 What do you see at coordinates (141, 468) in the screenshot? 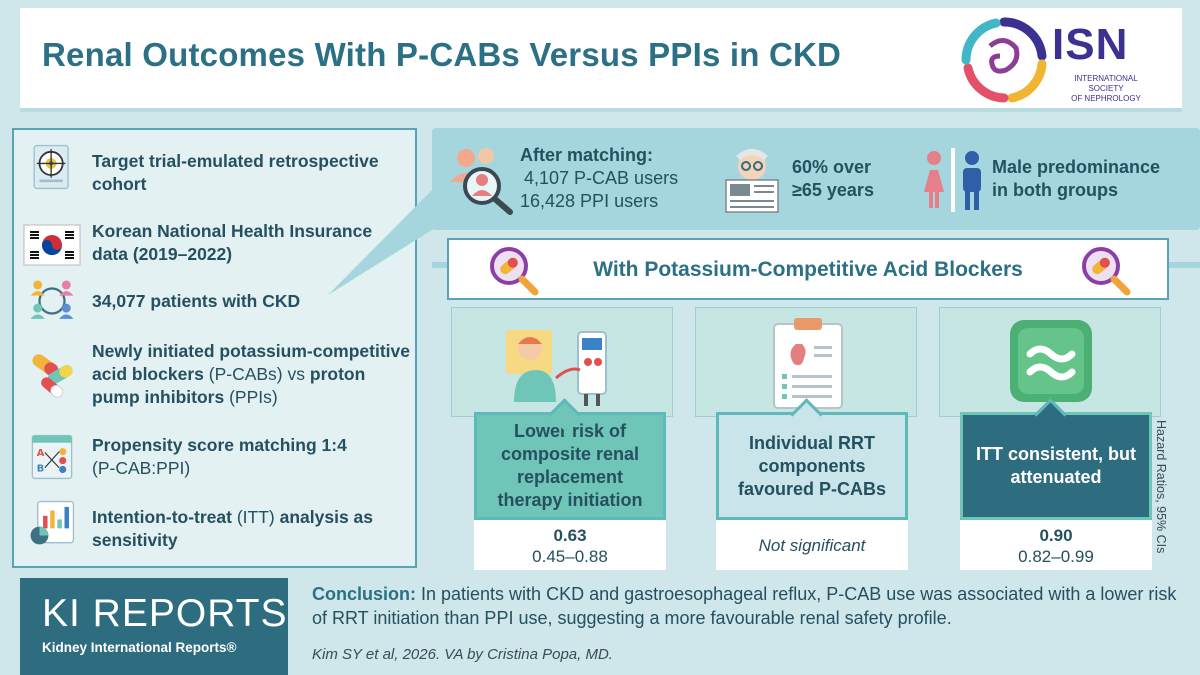
I see `method-matching-ratio: (P-CAB:PPI)` at bounding box center [141, 468].